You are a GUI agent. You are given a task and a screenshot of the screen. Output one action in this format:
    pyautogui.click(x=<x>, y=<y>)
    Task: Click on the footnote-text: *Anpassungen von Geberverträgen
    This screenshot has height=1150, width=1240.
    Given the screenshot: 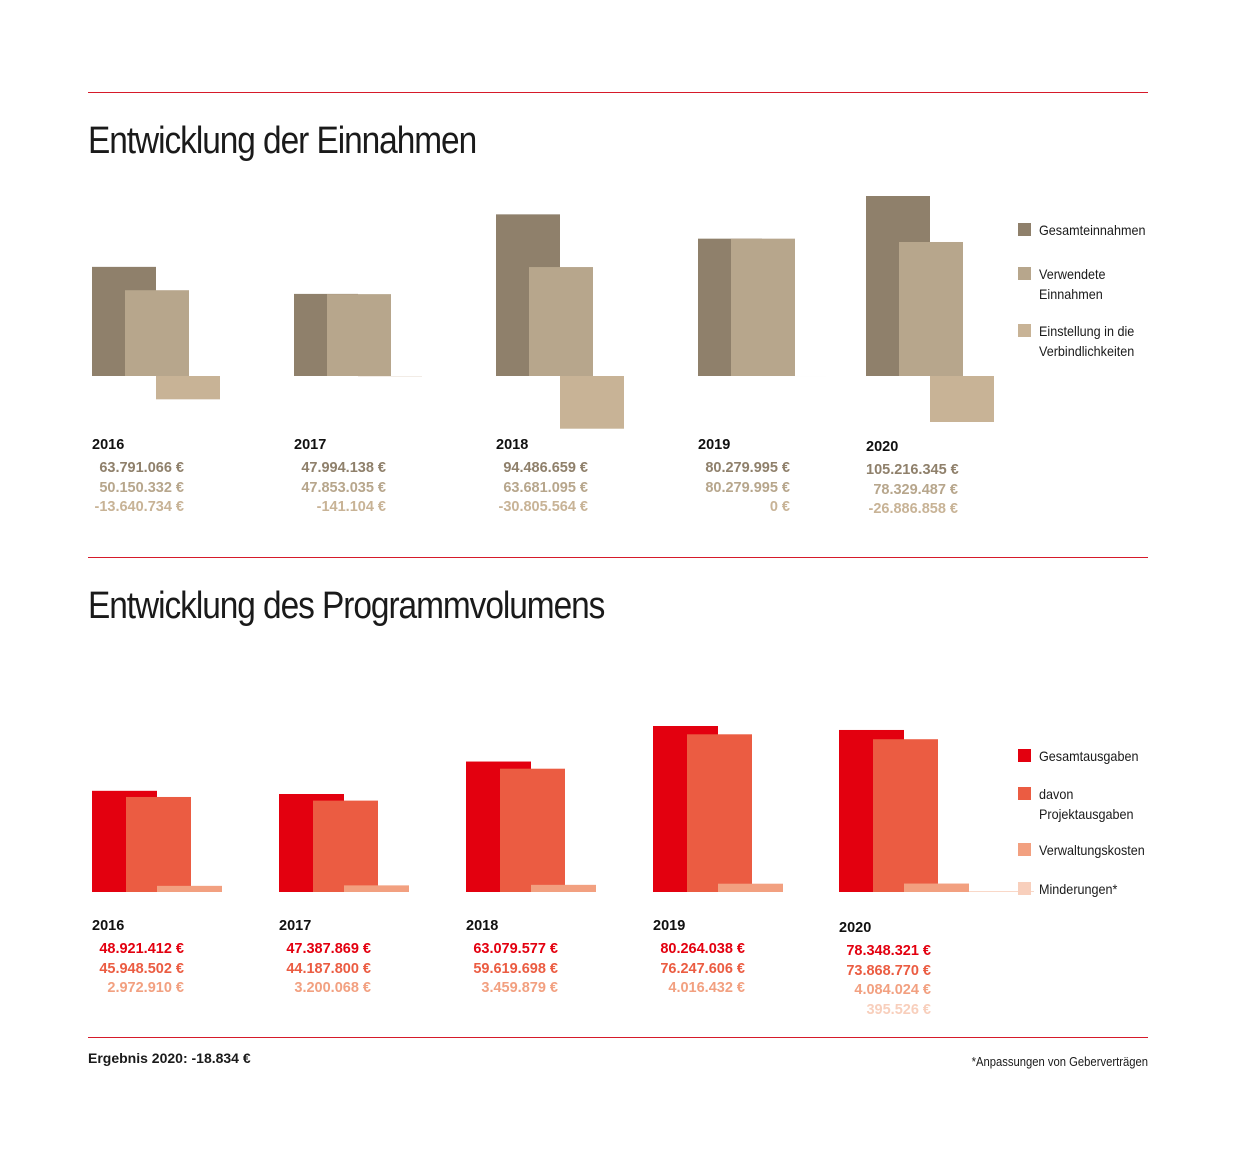 What is the action you would take?
    pyautogui.click(x=1059, y=1062)
    